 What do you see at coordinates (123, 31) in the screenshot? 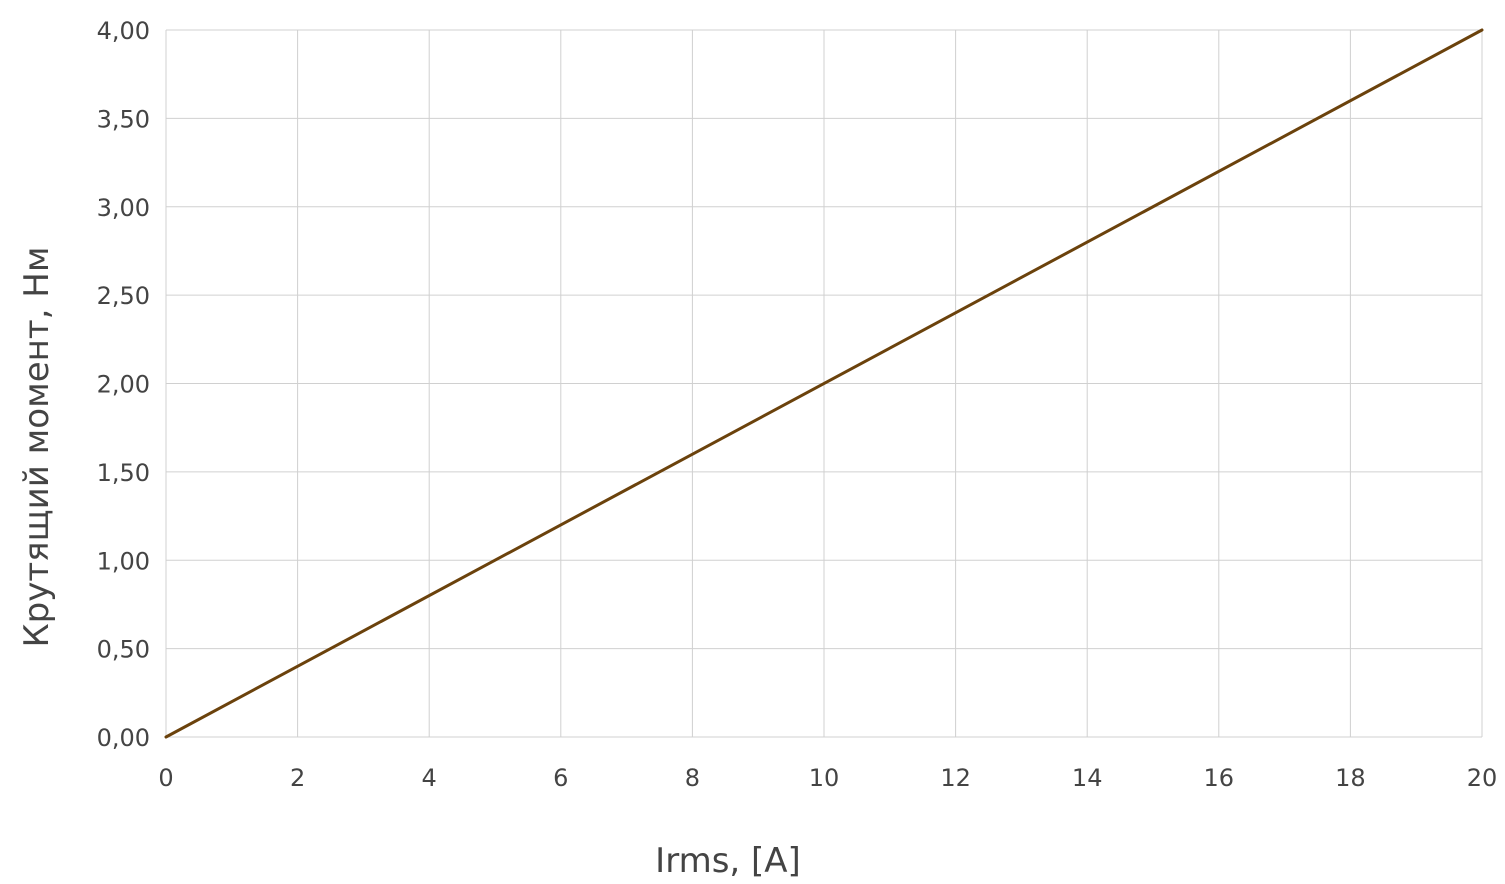
I see `y-tick-label: 4,00` at bounding box center [123, 31].